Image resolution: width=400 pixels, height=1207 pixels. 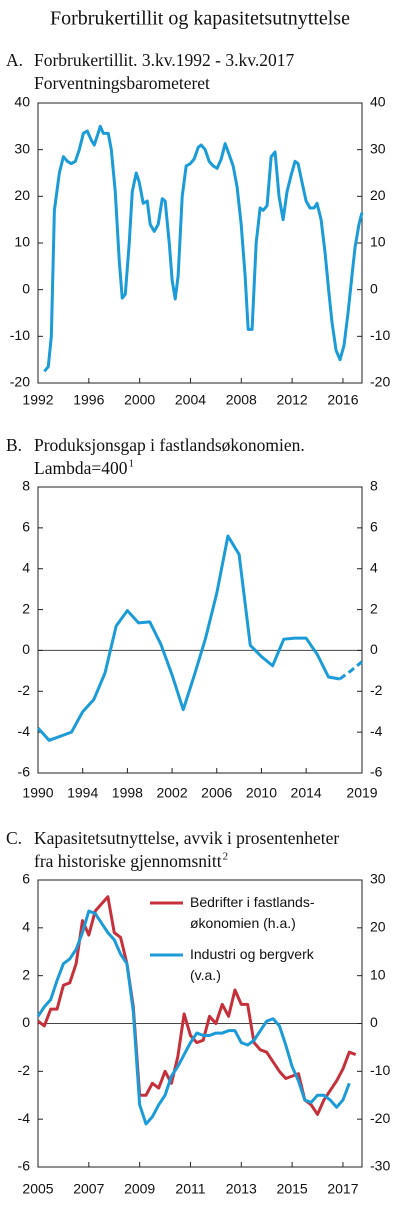 What do you see at coordinates (374, 1022) in the screenshot?
I see `y2-tick-label: 0` at bounding box center [374, 1022].